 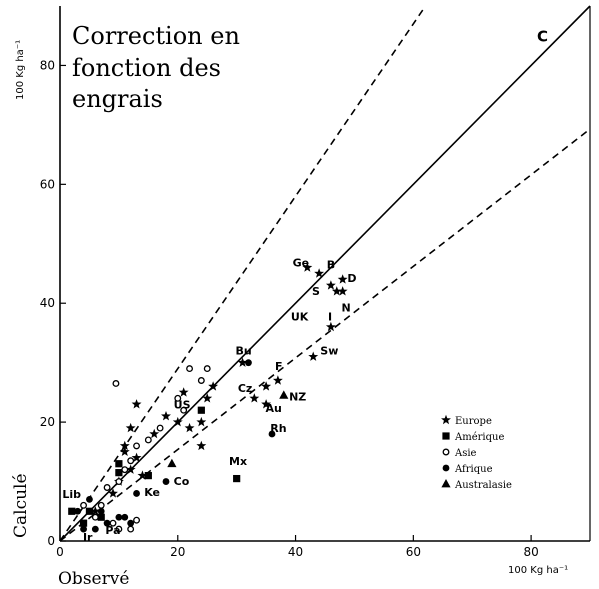 I want to click on chart-title-line-2: fonction des, so click(x=146, y=68).